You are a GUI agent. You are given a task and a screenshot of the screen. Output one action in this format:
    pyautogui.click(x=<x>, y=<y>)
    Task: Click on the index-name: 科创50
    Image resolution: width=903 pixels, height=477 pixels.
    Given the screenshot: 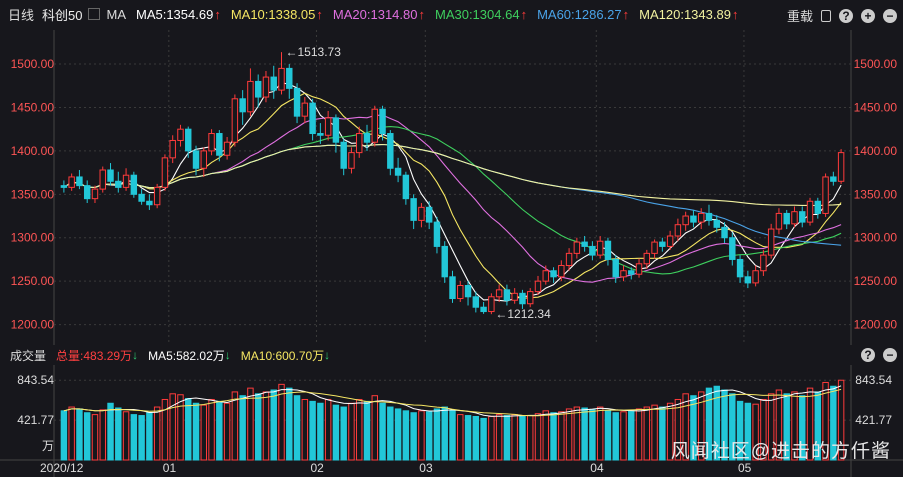 What is the action you would take?
    pyautogui.click(x=62, y=15)
    